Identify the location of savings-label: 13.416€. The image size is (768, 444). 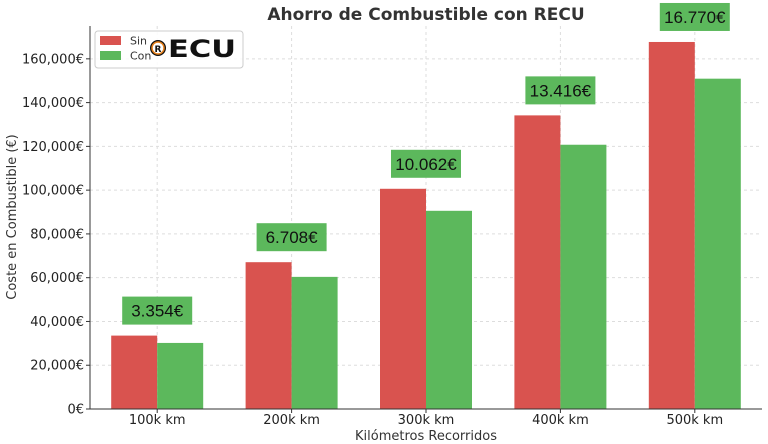
(561, 90).